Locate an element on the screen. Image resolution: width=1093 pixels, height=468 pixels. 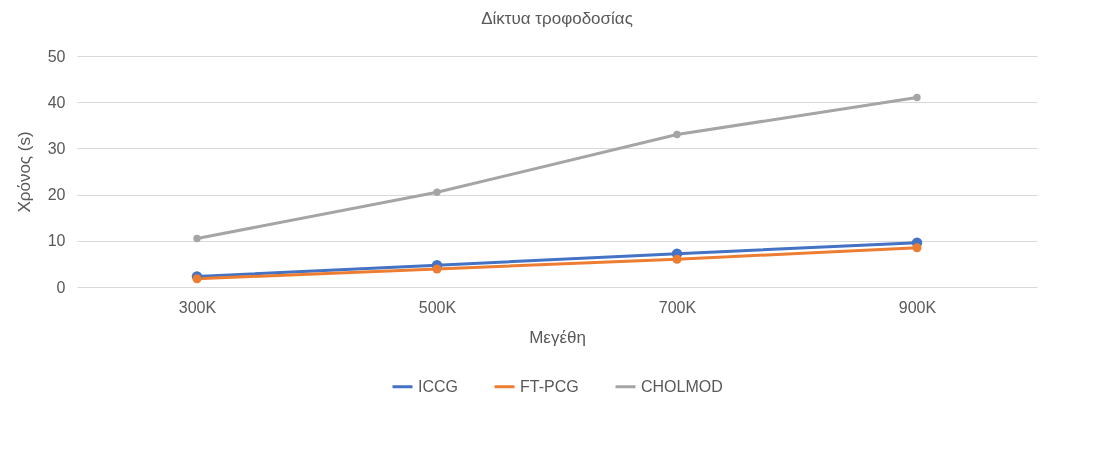
y-tick-label: 30 is located at coordinates (56, 148).